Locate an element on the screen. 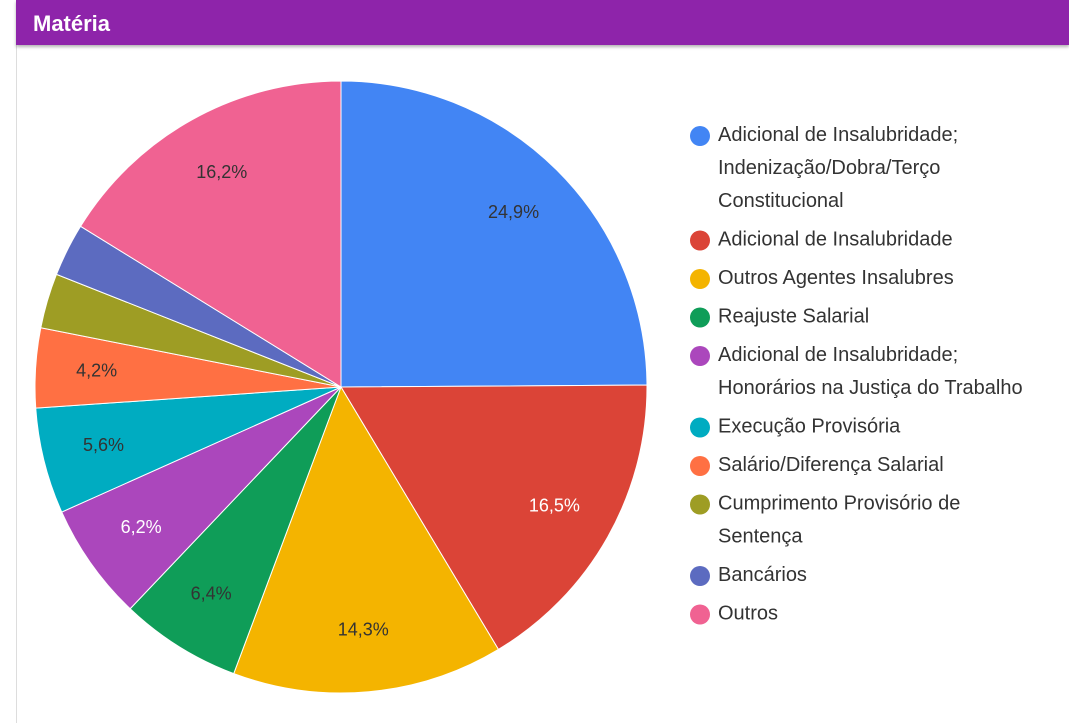 Image resolution: width=1069 pixels, height=723 pixels. slice-label: 6,4% is located at coordinates (211, 593).